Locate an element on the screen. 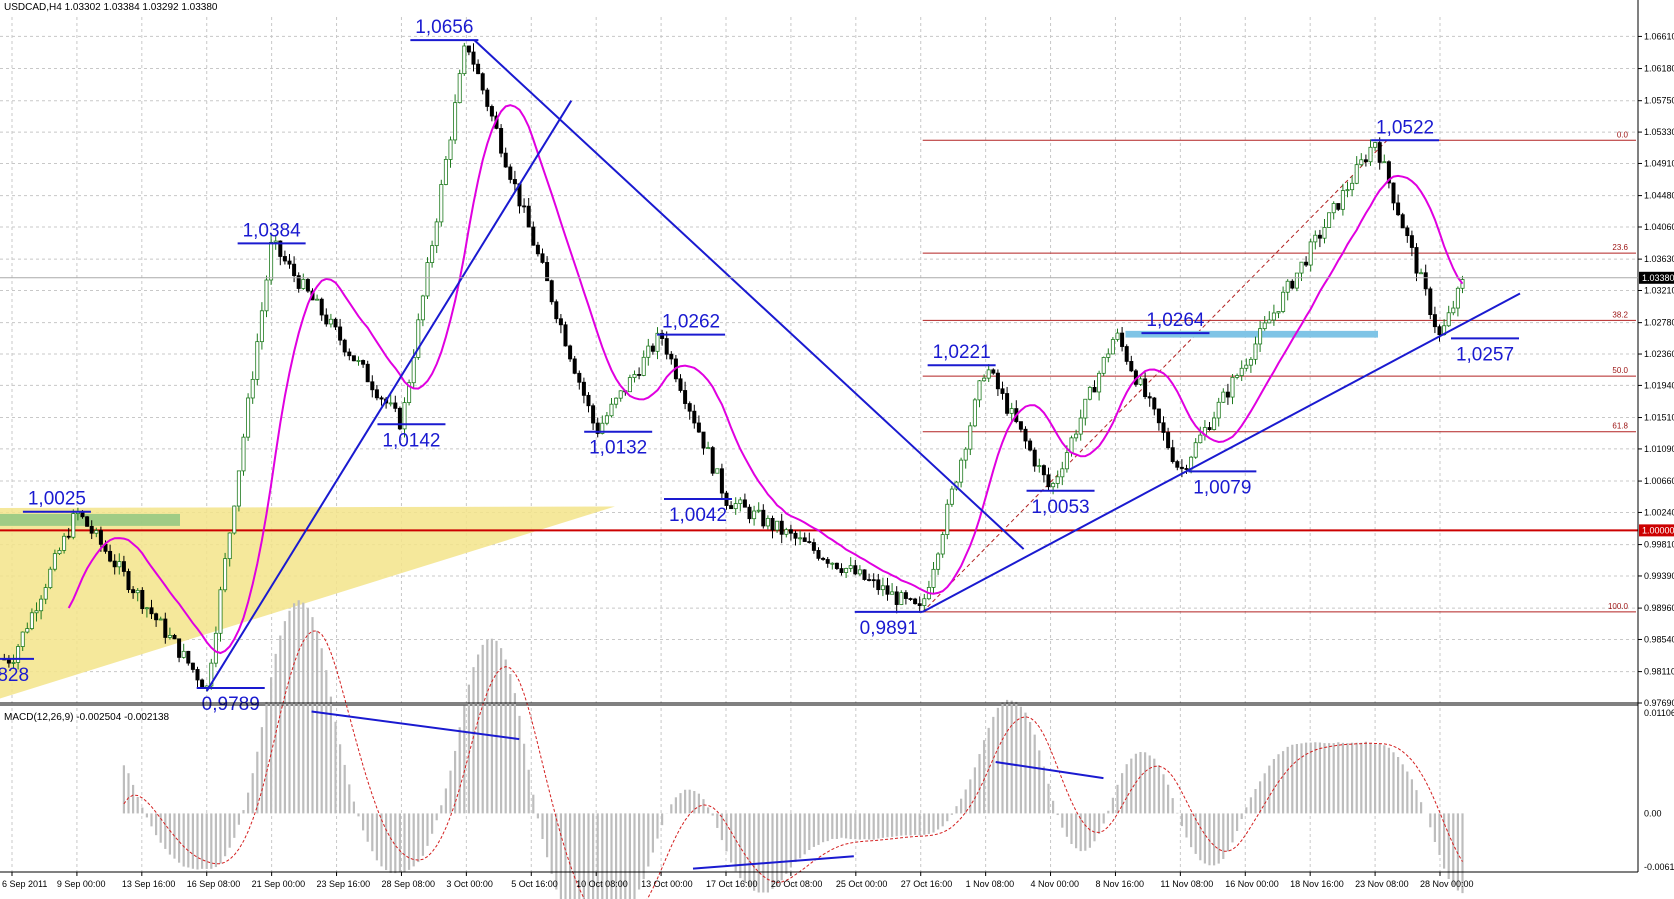 This screenshot has height=899, width=1674. price-tick-label: 1.02360 is located at coordinates (1659, 354).